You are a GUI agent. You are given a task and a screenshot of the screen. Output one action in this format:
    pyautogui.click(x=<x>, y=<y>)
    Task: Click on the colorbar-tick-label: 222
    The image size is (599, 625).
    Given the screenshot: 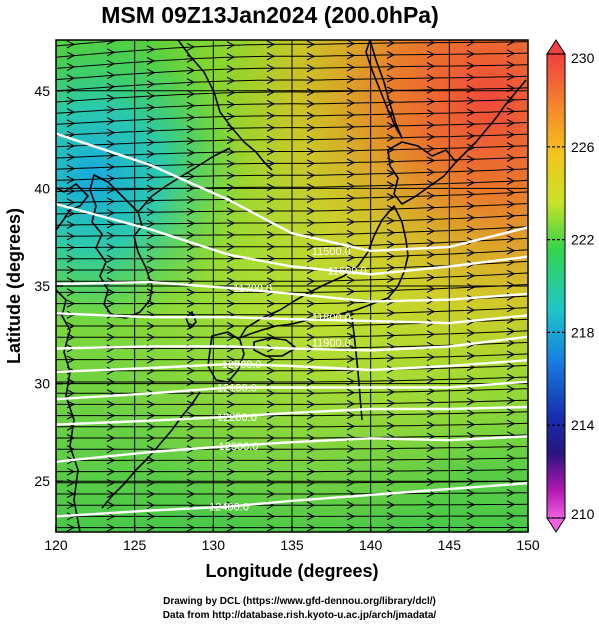 What is the action you would take?
    pyautogui.click(x=583, y=240)
    